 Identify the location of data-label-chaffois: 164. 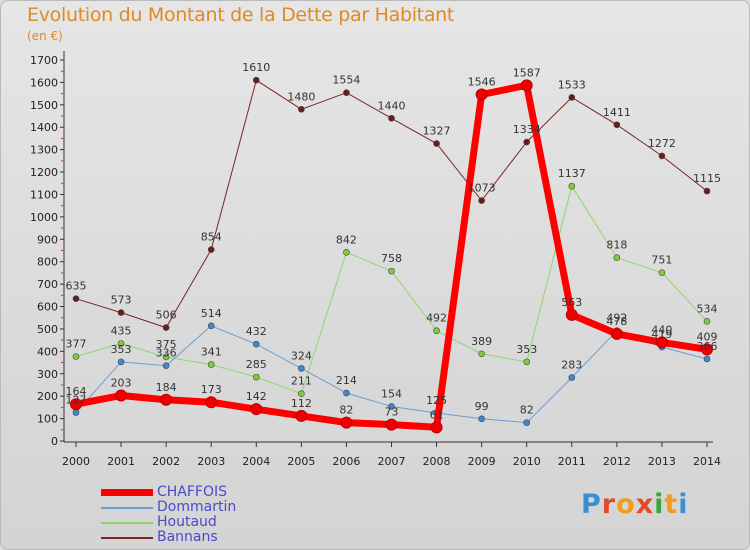
(76, 391).